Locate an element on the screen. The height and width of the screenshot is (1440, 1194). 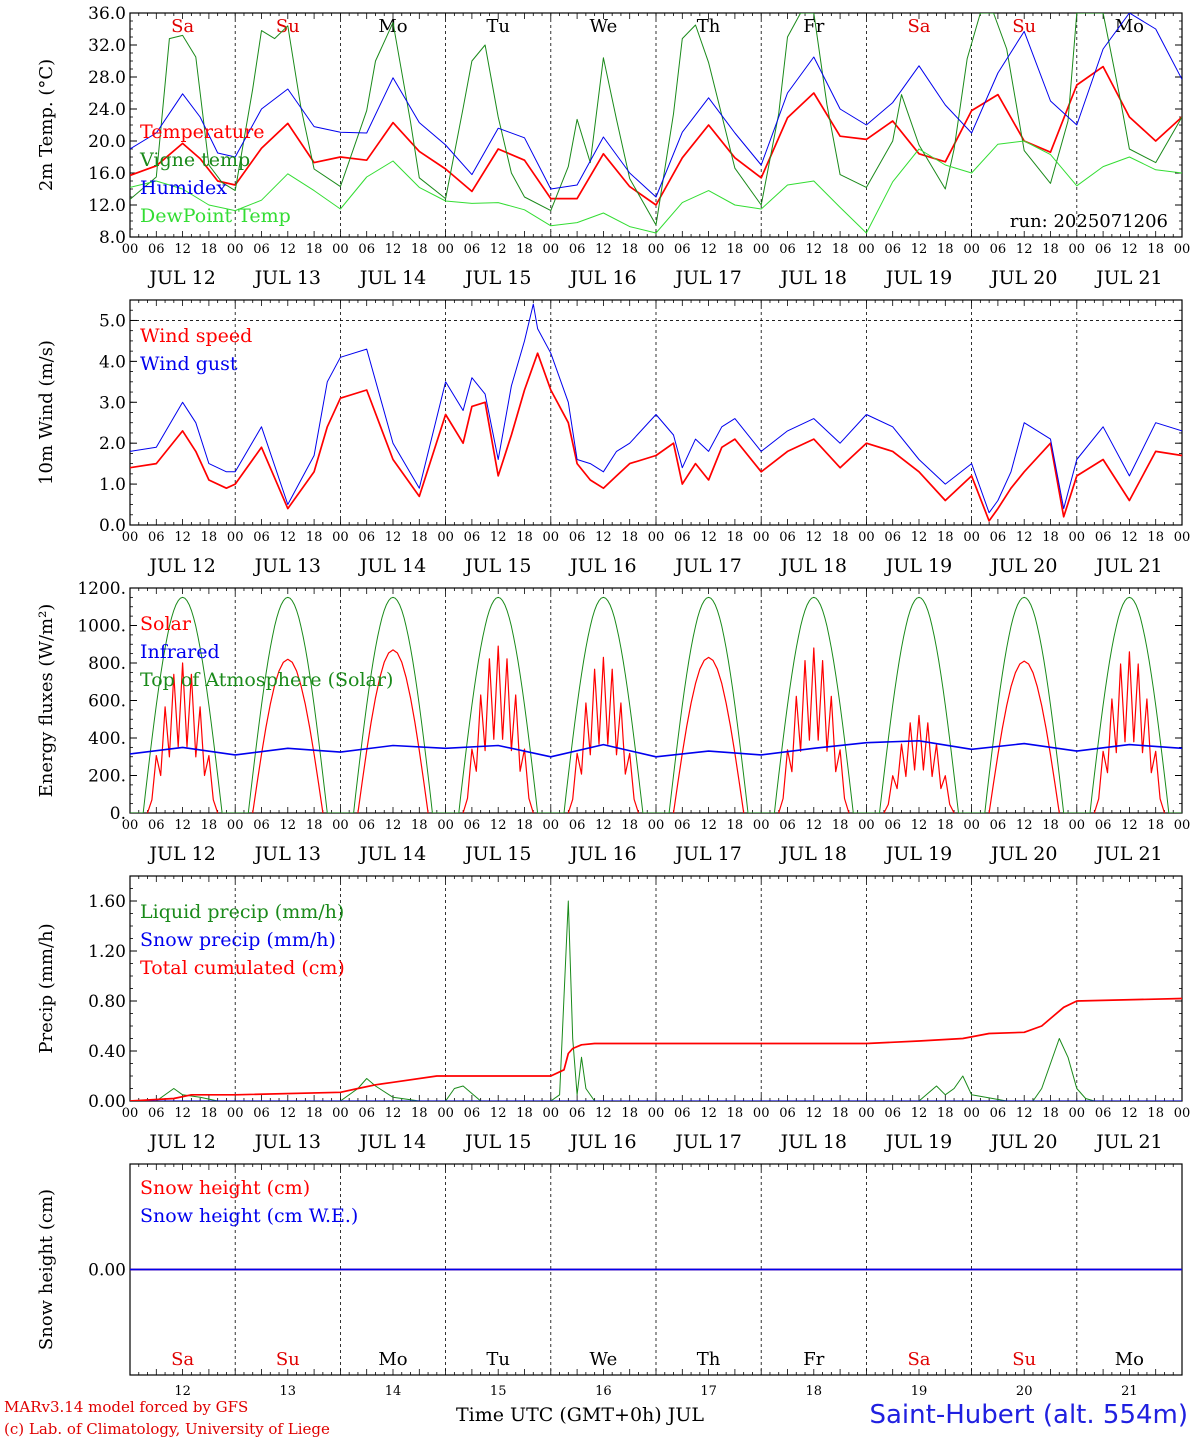
day-abbr-label: Sa is located at coordinates (182, 1359).